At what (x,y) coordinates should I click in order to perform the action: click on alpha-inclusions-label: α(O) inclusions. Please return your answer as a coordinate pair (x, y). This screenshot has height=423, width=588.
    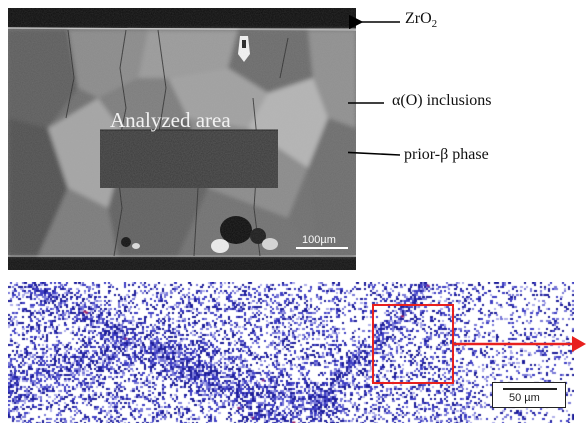
    Looking at the image, I should click on (442, 100).